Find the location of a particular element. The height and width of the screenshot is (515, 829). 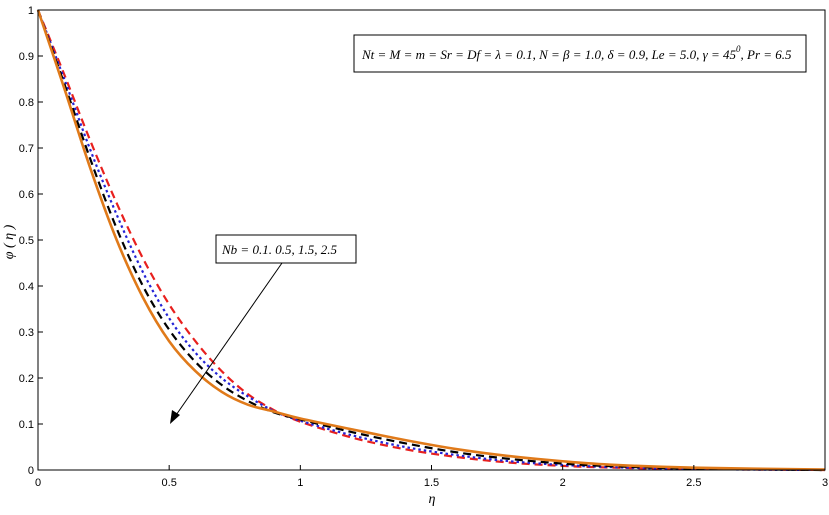

nb-annotation: Nb = 0.1. 0.5, 1.5, 2.5 is located at coordinates (263, 329).